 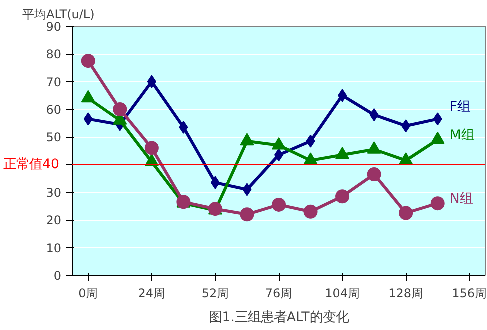 I want to click on x-tick-label: 128周, so click(x=406, y=293).